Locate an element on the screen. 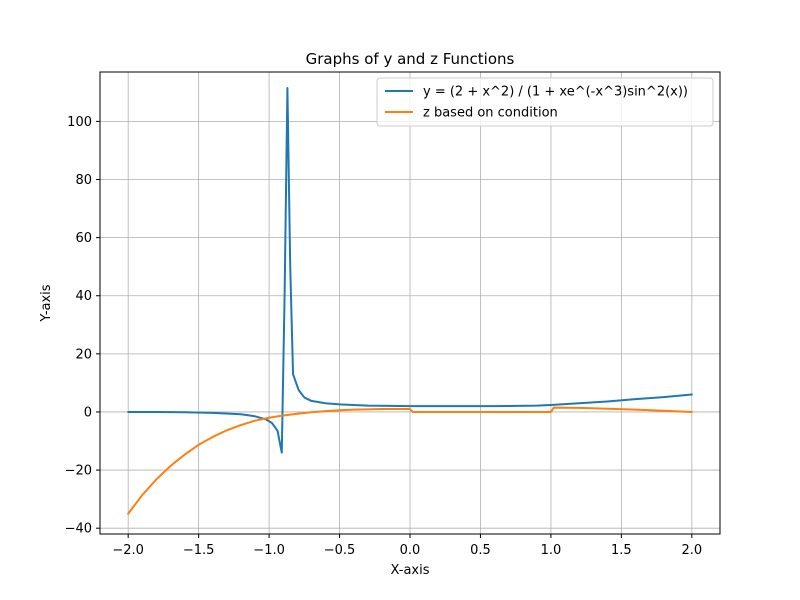 Image resolution: width=800 pixels, height=600 pixels. x-tick-label: 1.5 is located at coordinates (621, 550).